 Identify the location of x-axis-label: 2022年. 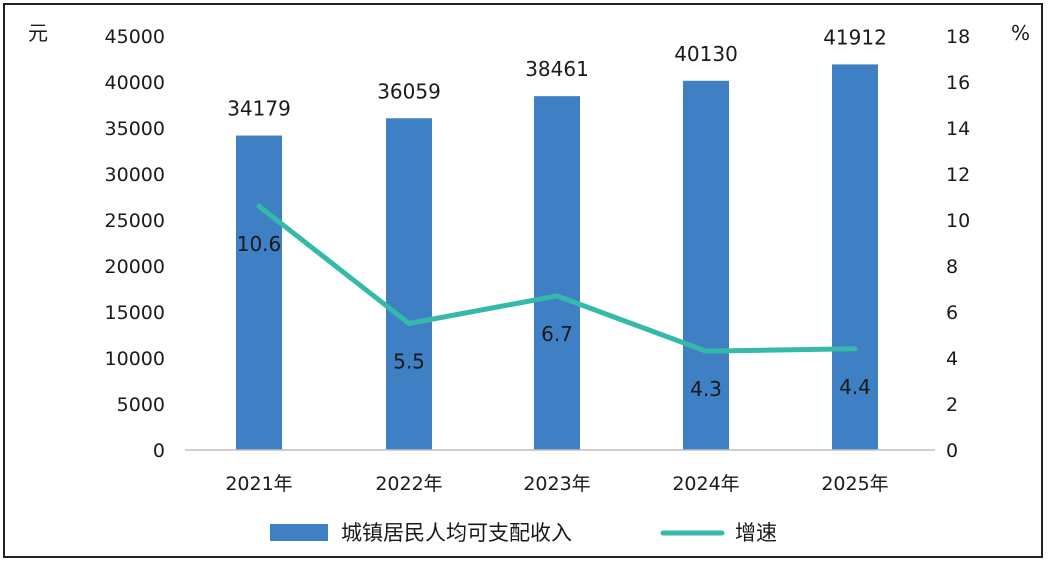
(408, 484).